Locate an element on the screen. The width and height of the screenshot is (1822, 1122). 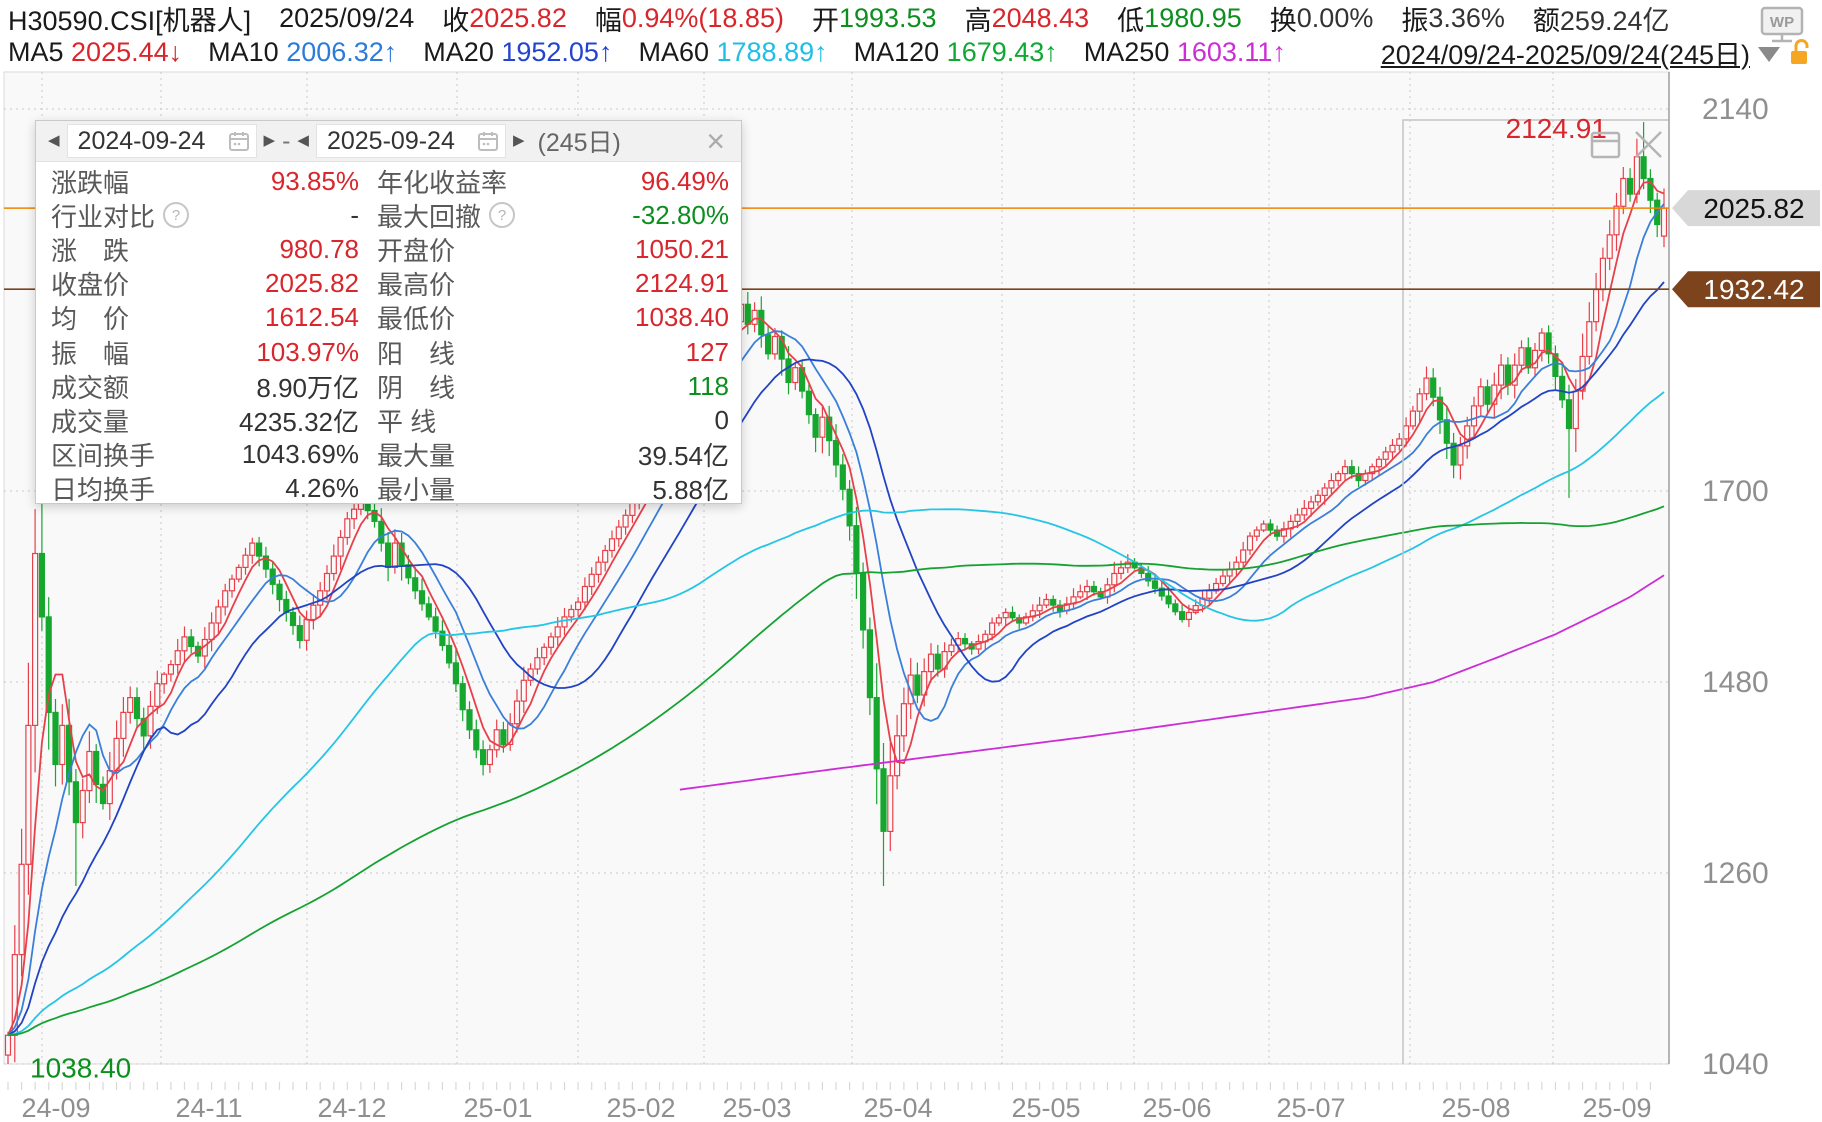
restore-window-icon is located at coordinates (1605, 145).